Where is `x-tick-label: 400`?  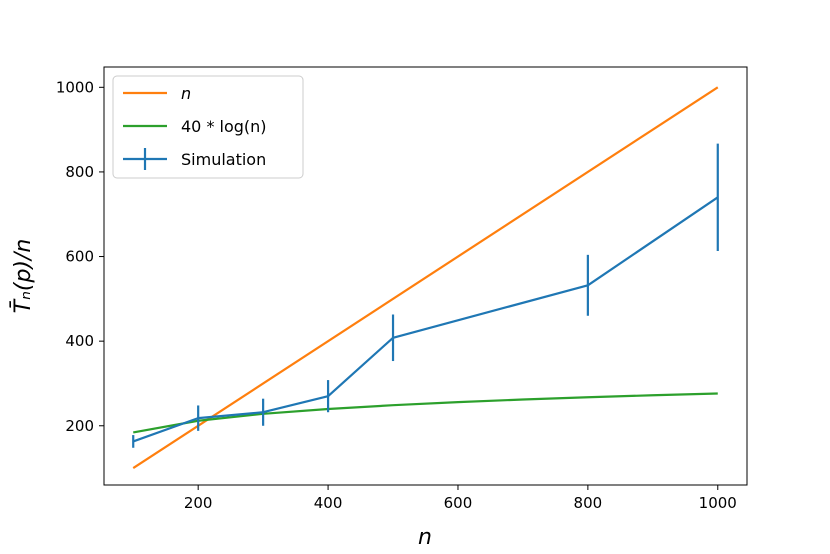 x-tick-label: 400 is located at coordinates (328, 503).